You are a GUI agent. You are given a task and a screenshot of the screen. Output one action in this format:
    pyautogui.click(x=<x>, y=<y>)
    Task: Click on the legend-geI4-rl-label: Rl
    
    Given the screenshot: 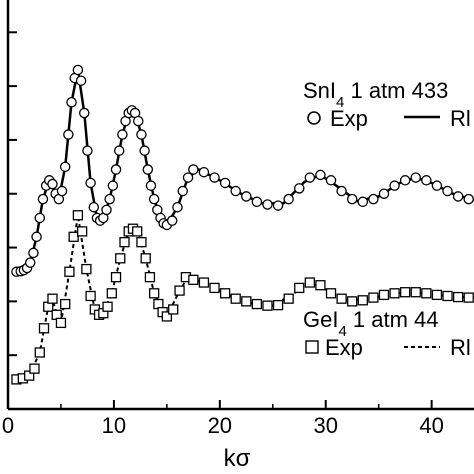 What is the action you would take?
    pyautogui.click(x=460, y=347)
    